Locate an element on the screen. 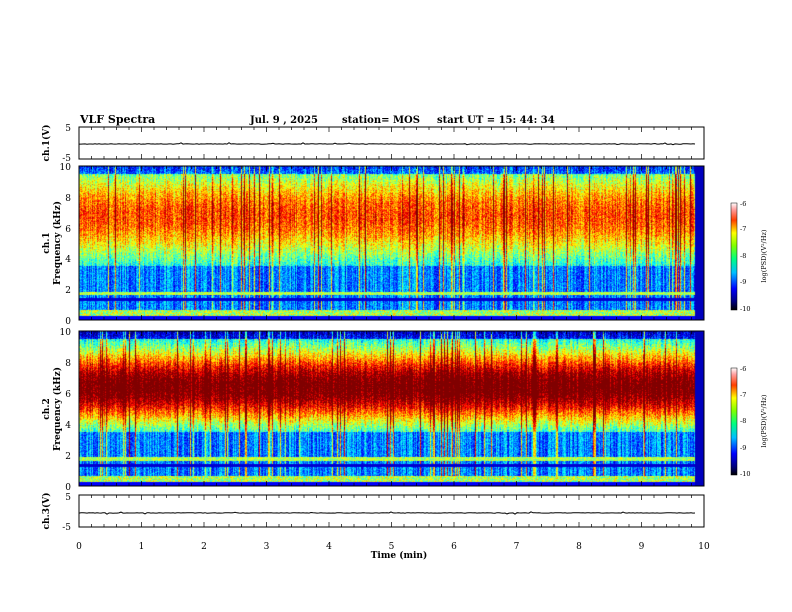 The image size is (792, 612). xtick-label-9: 9 is located at coordinates (642, 547).